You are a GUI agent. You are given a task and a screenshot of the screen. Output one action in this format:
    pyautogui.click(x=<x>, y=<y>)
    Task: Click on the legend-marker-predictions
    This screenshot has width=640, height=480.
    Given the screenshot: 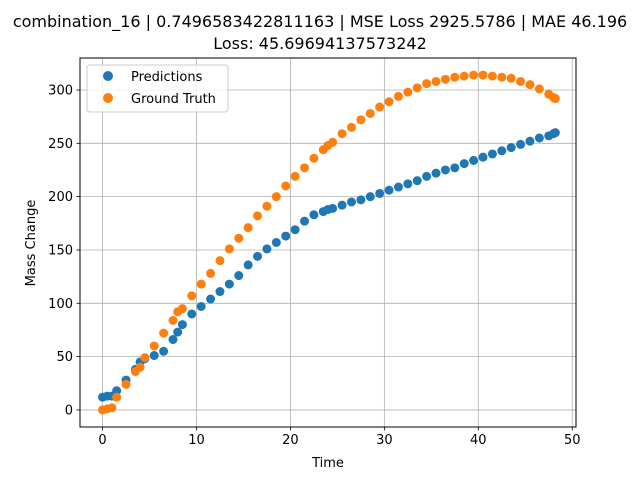 What is the action you would take?
    pyautogui.click(x=108, y=76)
    